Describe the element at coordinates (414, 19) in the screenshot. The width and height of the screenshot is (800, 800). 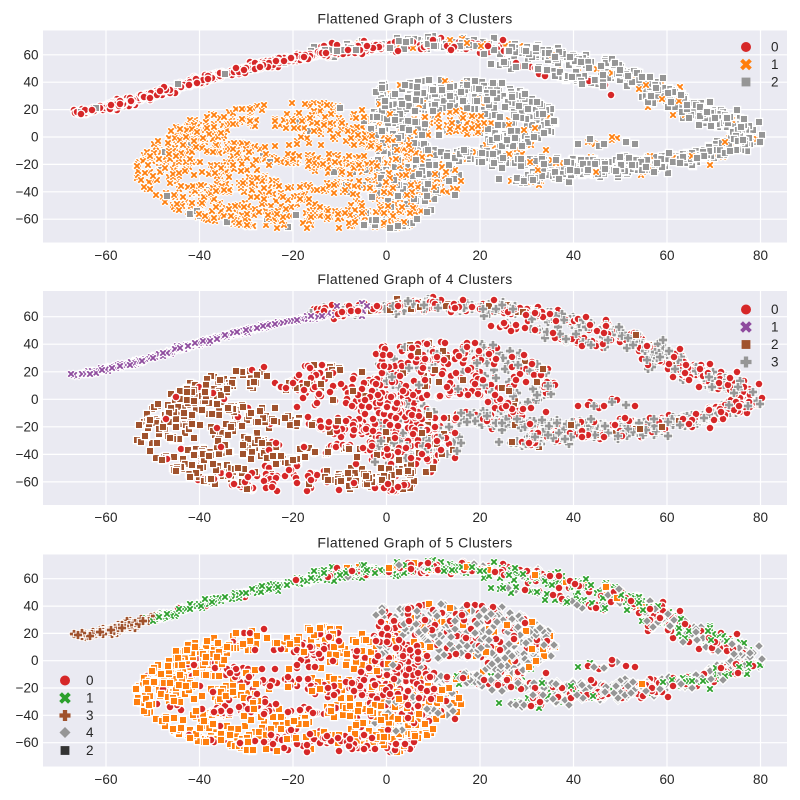
I see `svg-text: Flattened Graph of 3 Clusters` at that location.